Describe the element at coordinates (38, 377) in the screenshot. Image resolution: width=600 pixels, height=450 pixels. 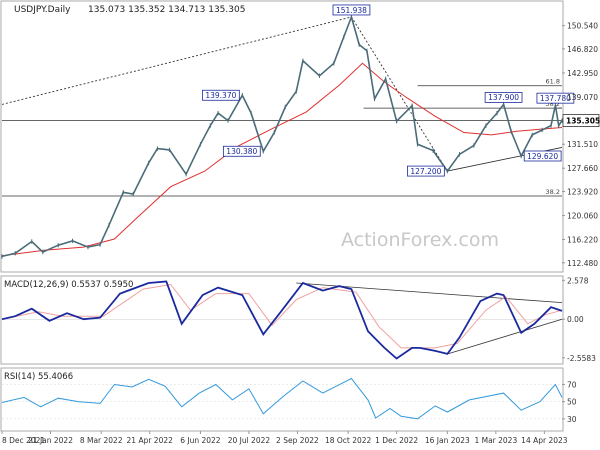
I see `rsi-label: RSI(14) 55.4066` at that location.